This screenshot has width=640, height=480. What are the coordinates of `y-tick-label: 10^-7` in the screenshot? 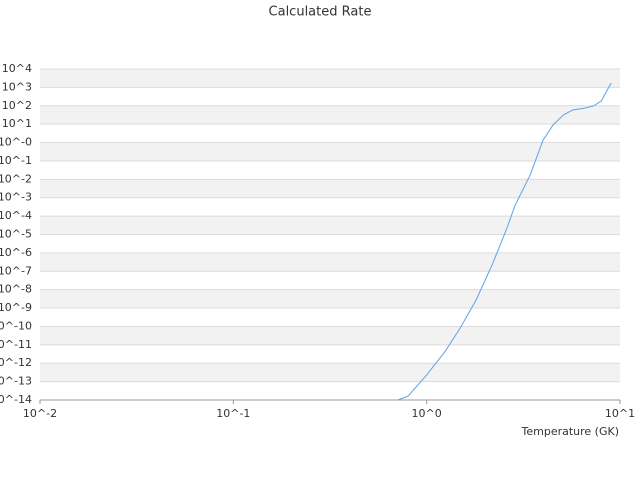 It's located at (16, 270).